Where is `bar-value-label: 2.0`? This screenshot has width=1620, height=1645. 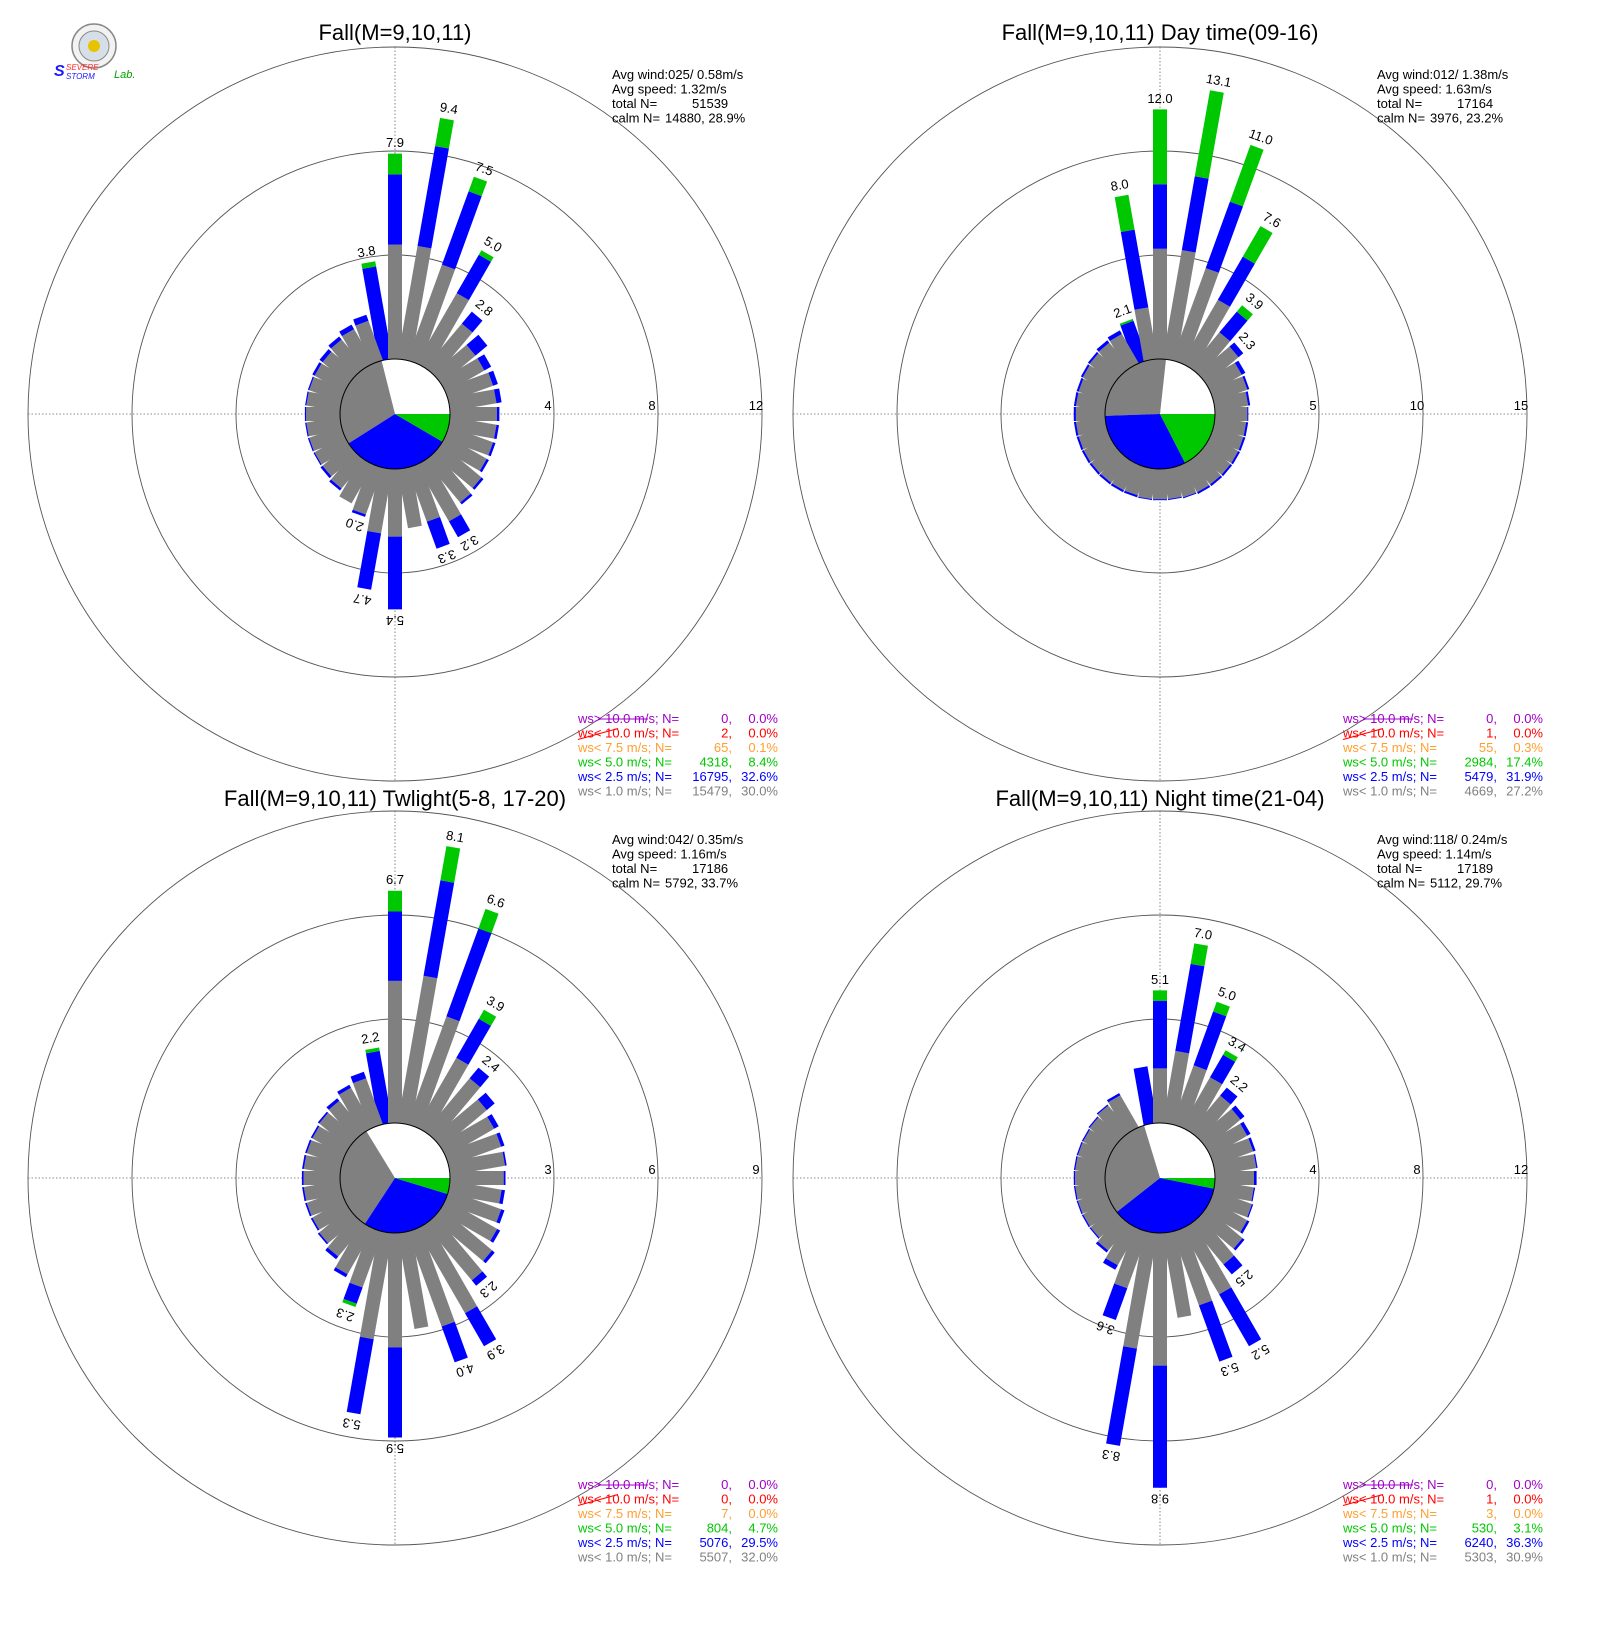
bar-value-label: 2.0 is located at coordinates (355, 525).